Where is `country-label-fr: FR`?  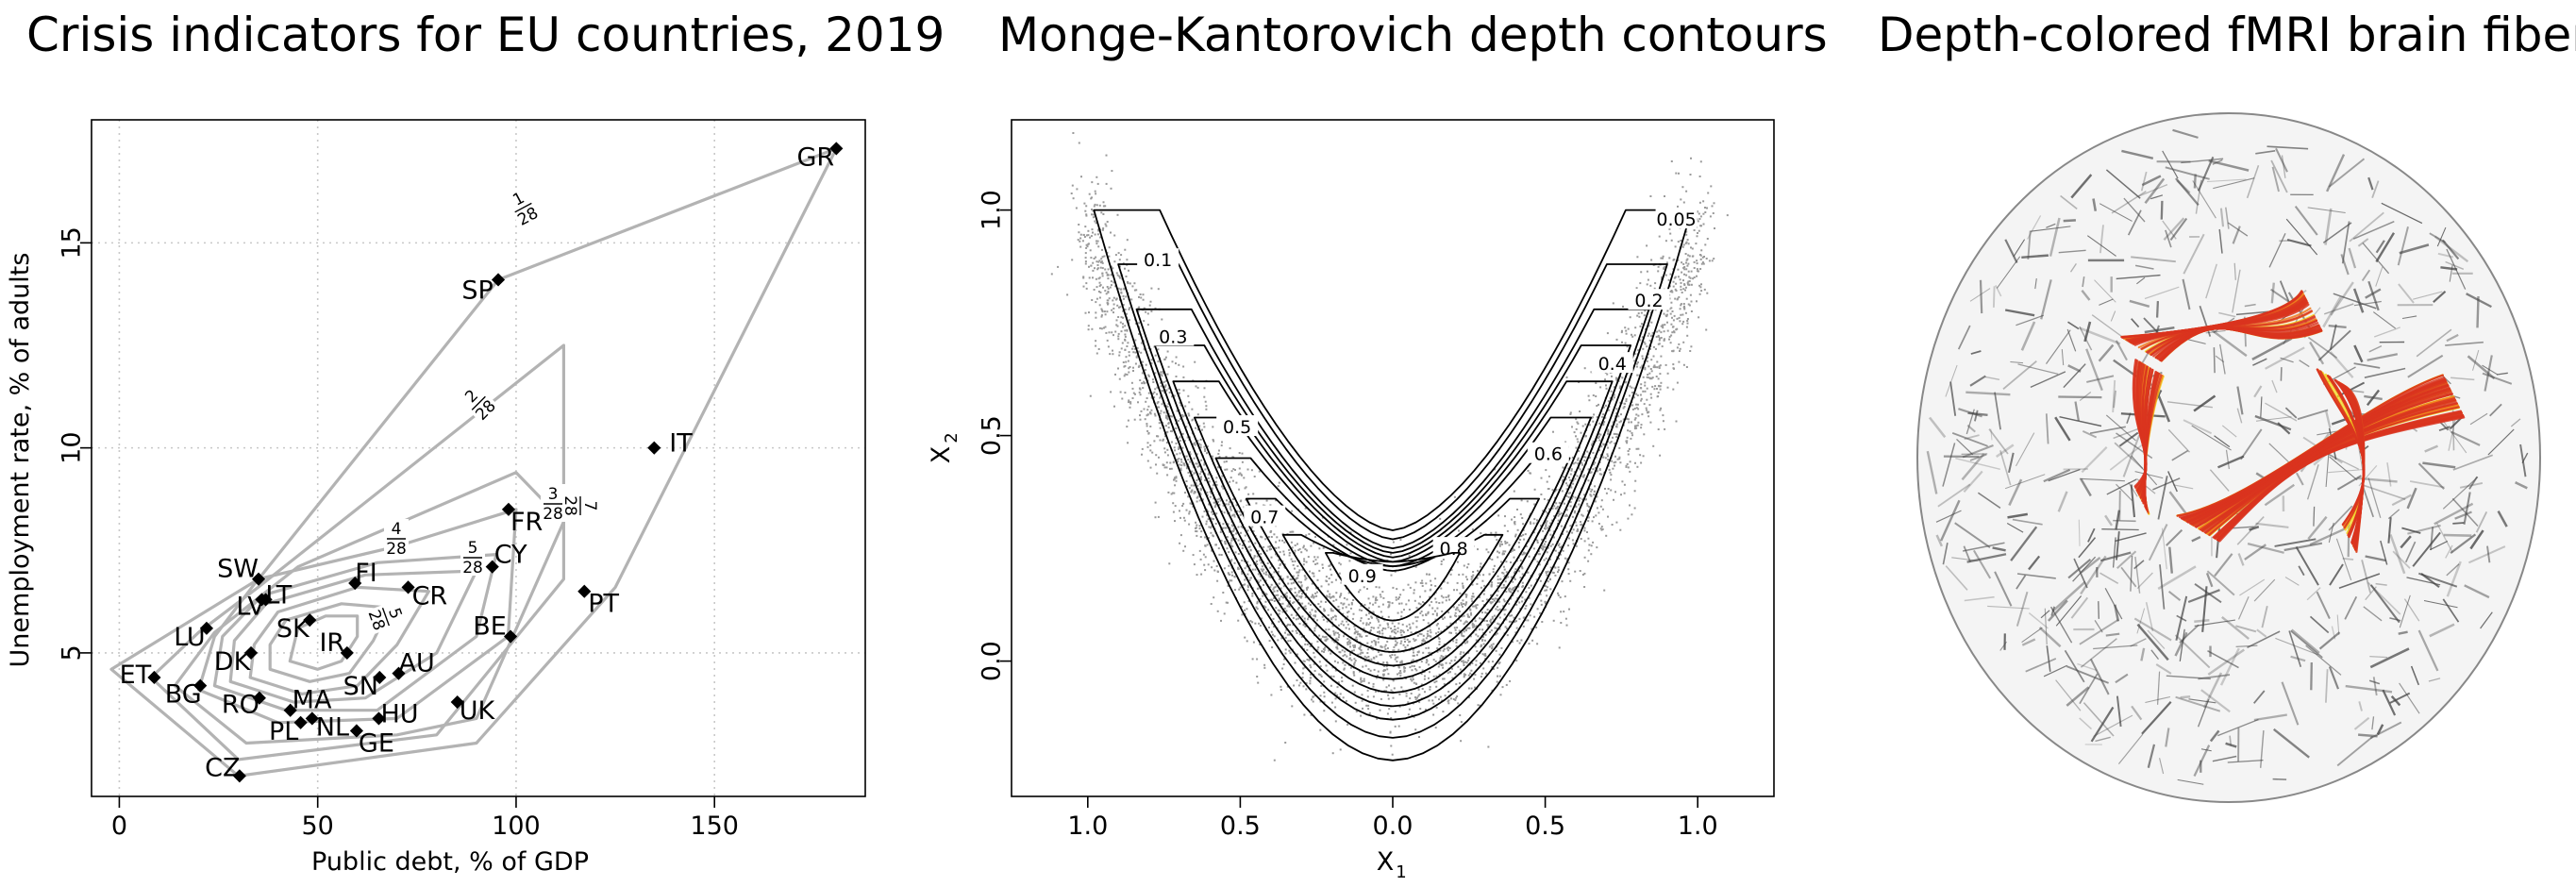
country-label-fr: FR is located at coordinates (526, 522).